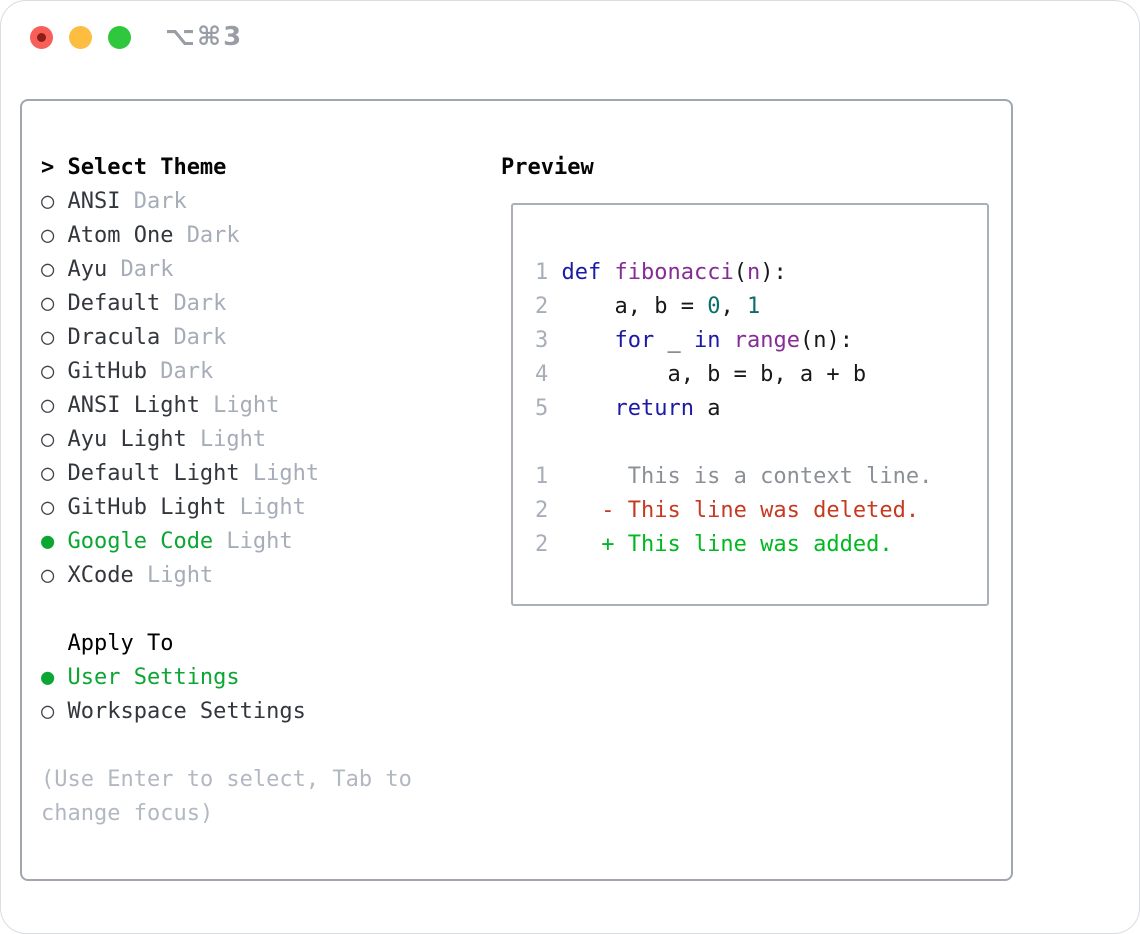 Image resolution: width=1140 pixels, height=934 pixels. I want to click on code-number: 0, so click(714, 306).